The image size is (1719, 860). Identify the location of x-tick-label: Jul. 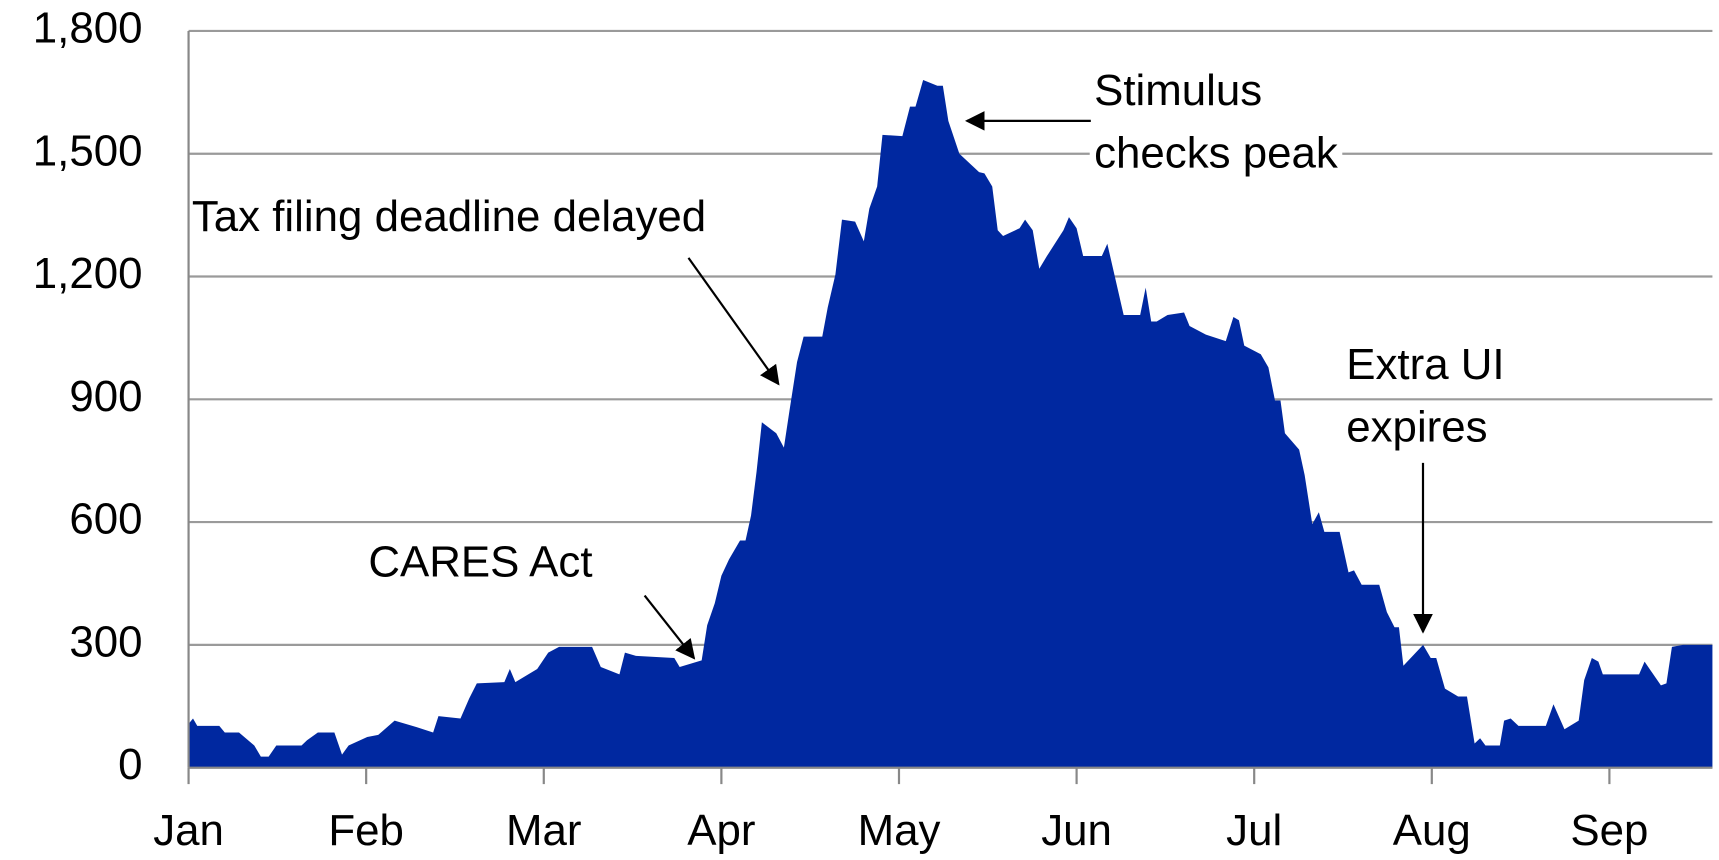
(1254, 830).